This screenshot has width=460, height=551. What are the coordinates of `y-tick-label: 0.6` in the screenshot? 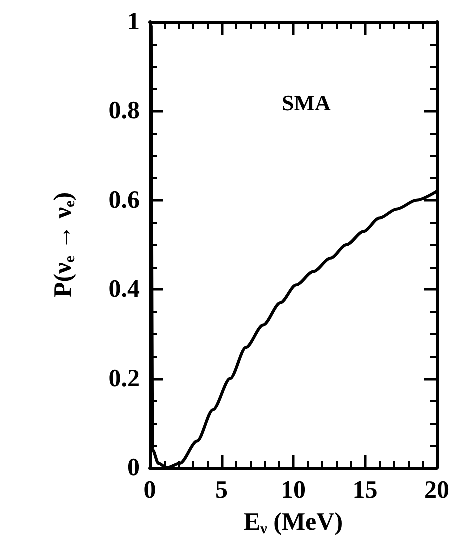 It's located at (124, 200).